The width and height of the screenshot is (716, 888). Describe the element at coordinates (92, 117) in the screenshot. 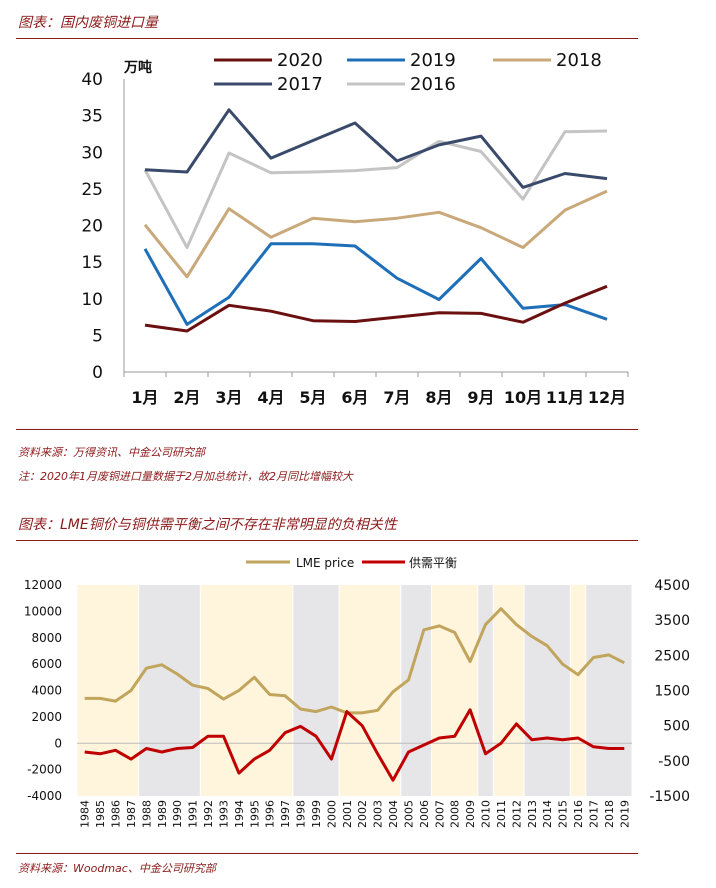

I see `y-tick-label: 35` at that location.